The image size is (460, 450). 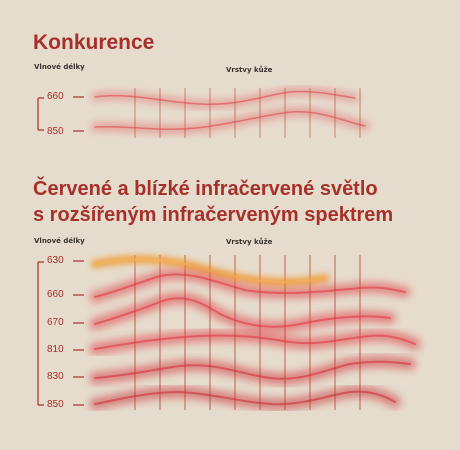 I want to click on section2-tick-850: 850, so click(x=55, y=404).